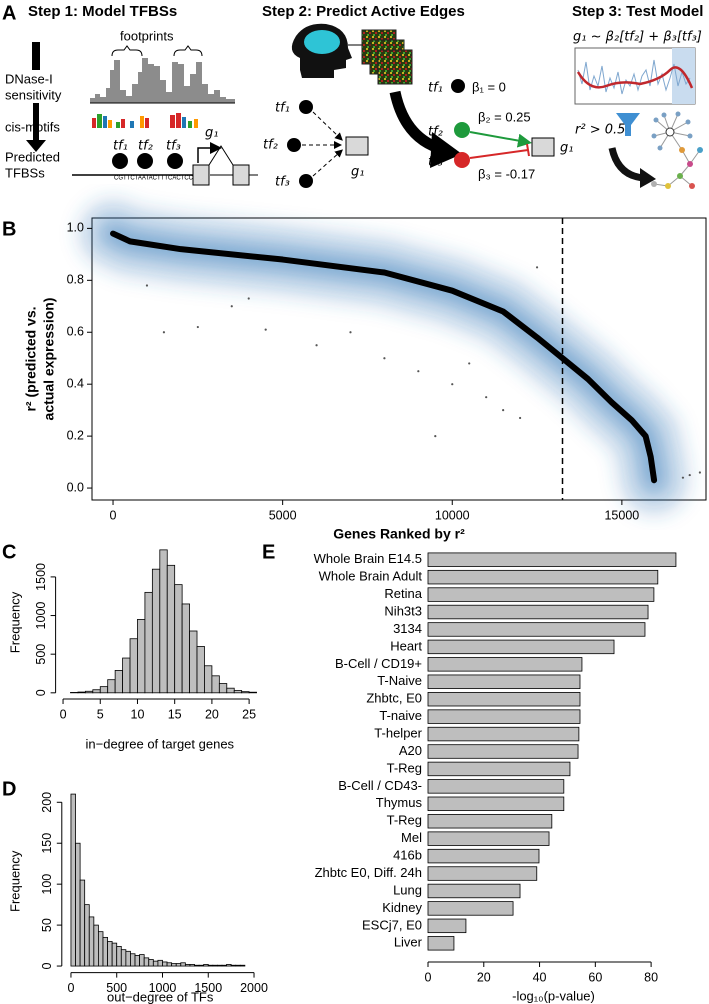  What do you see at coordinates (626, 164) in the screenshot?
I see `curved-arrow` at bounding box center [626, 164].